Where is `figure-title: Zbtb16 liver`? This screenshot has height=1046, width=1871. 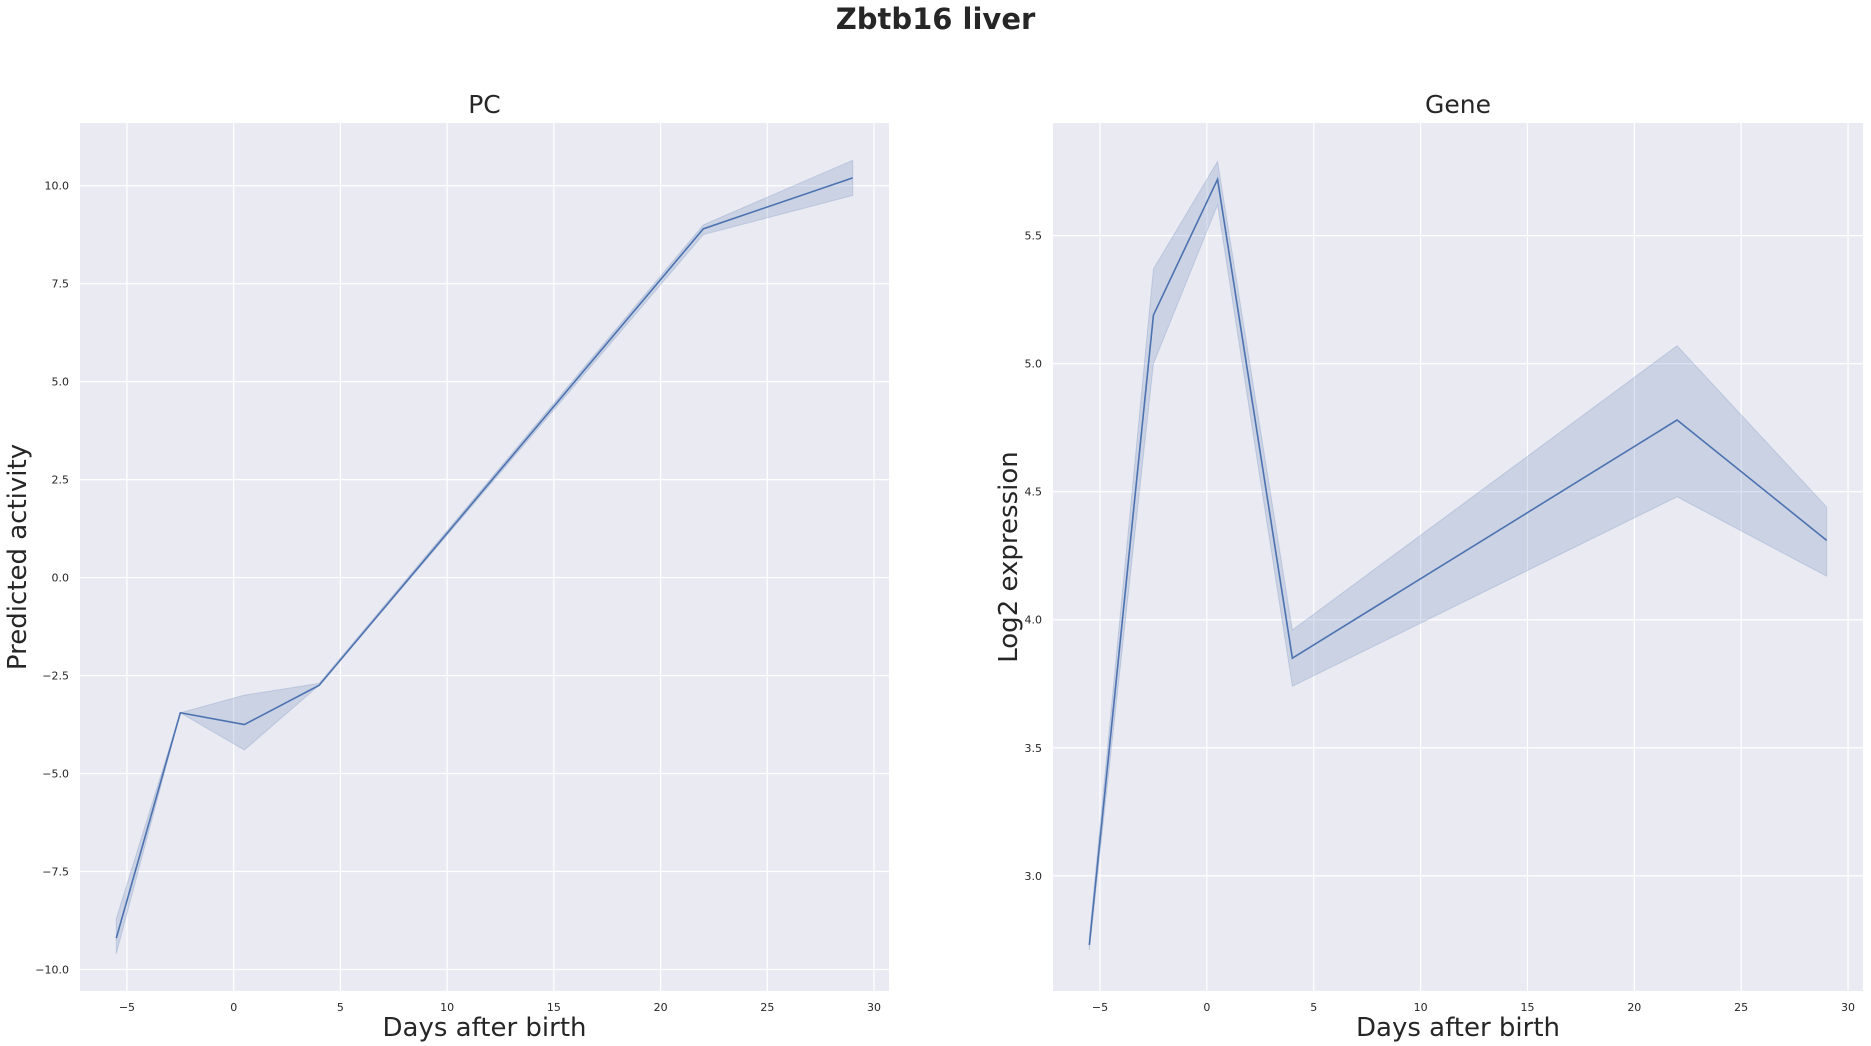
figure-title: Zbtb16 liver is located at coordinates (935, 19).